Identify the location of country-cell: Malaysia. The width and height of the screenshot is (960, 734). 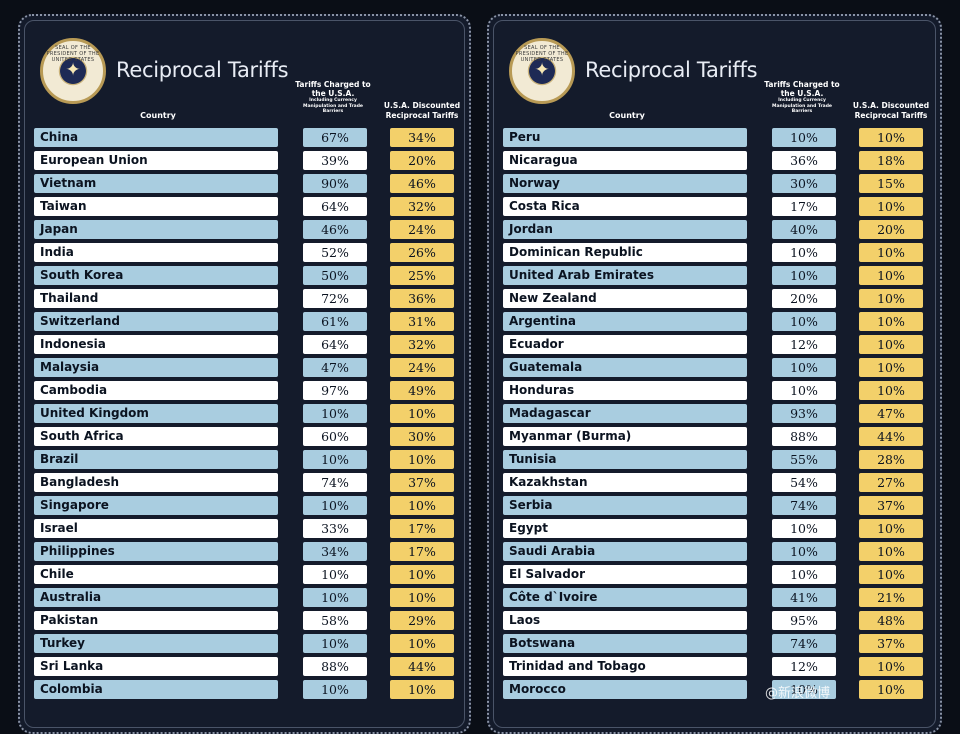
(156, 367).